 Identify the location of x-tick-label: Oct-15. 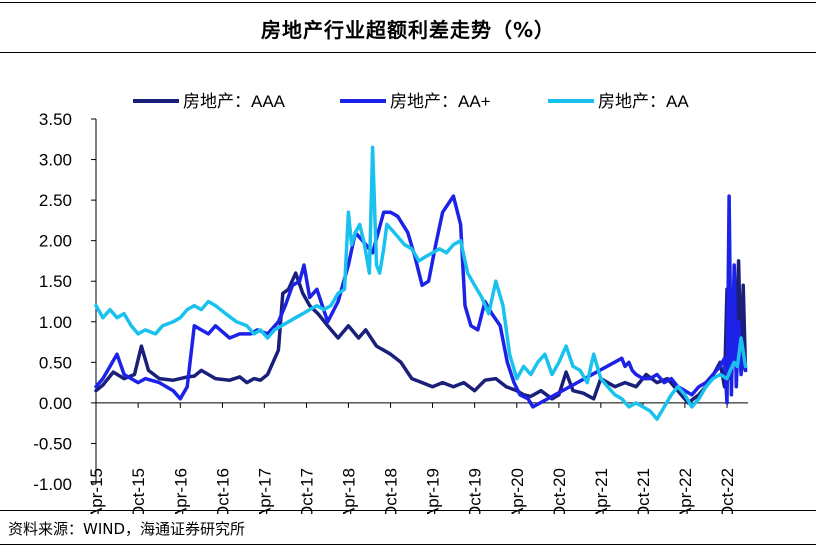
(138, 491).